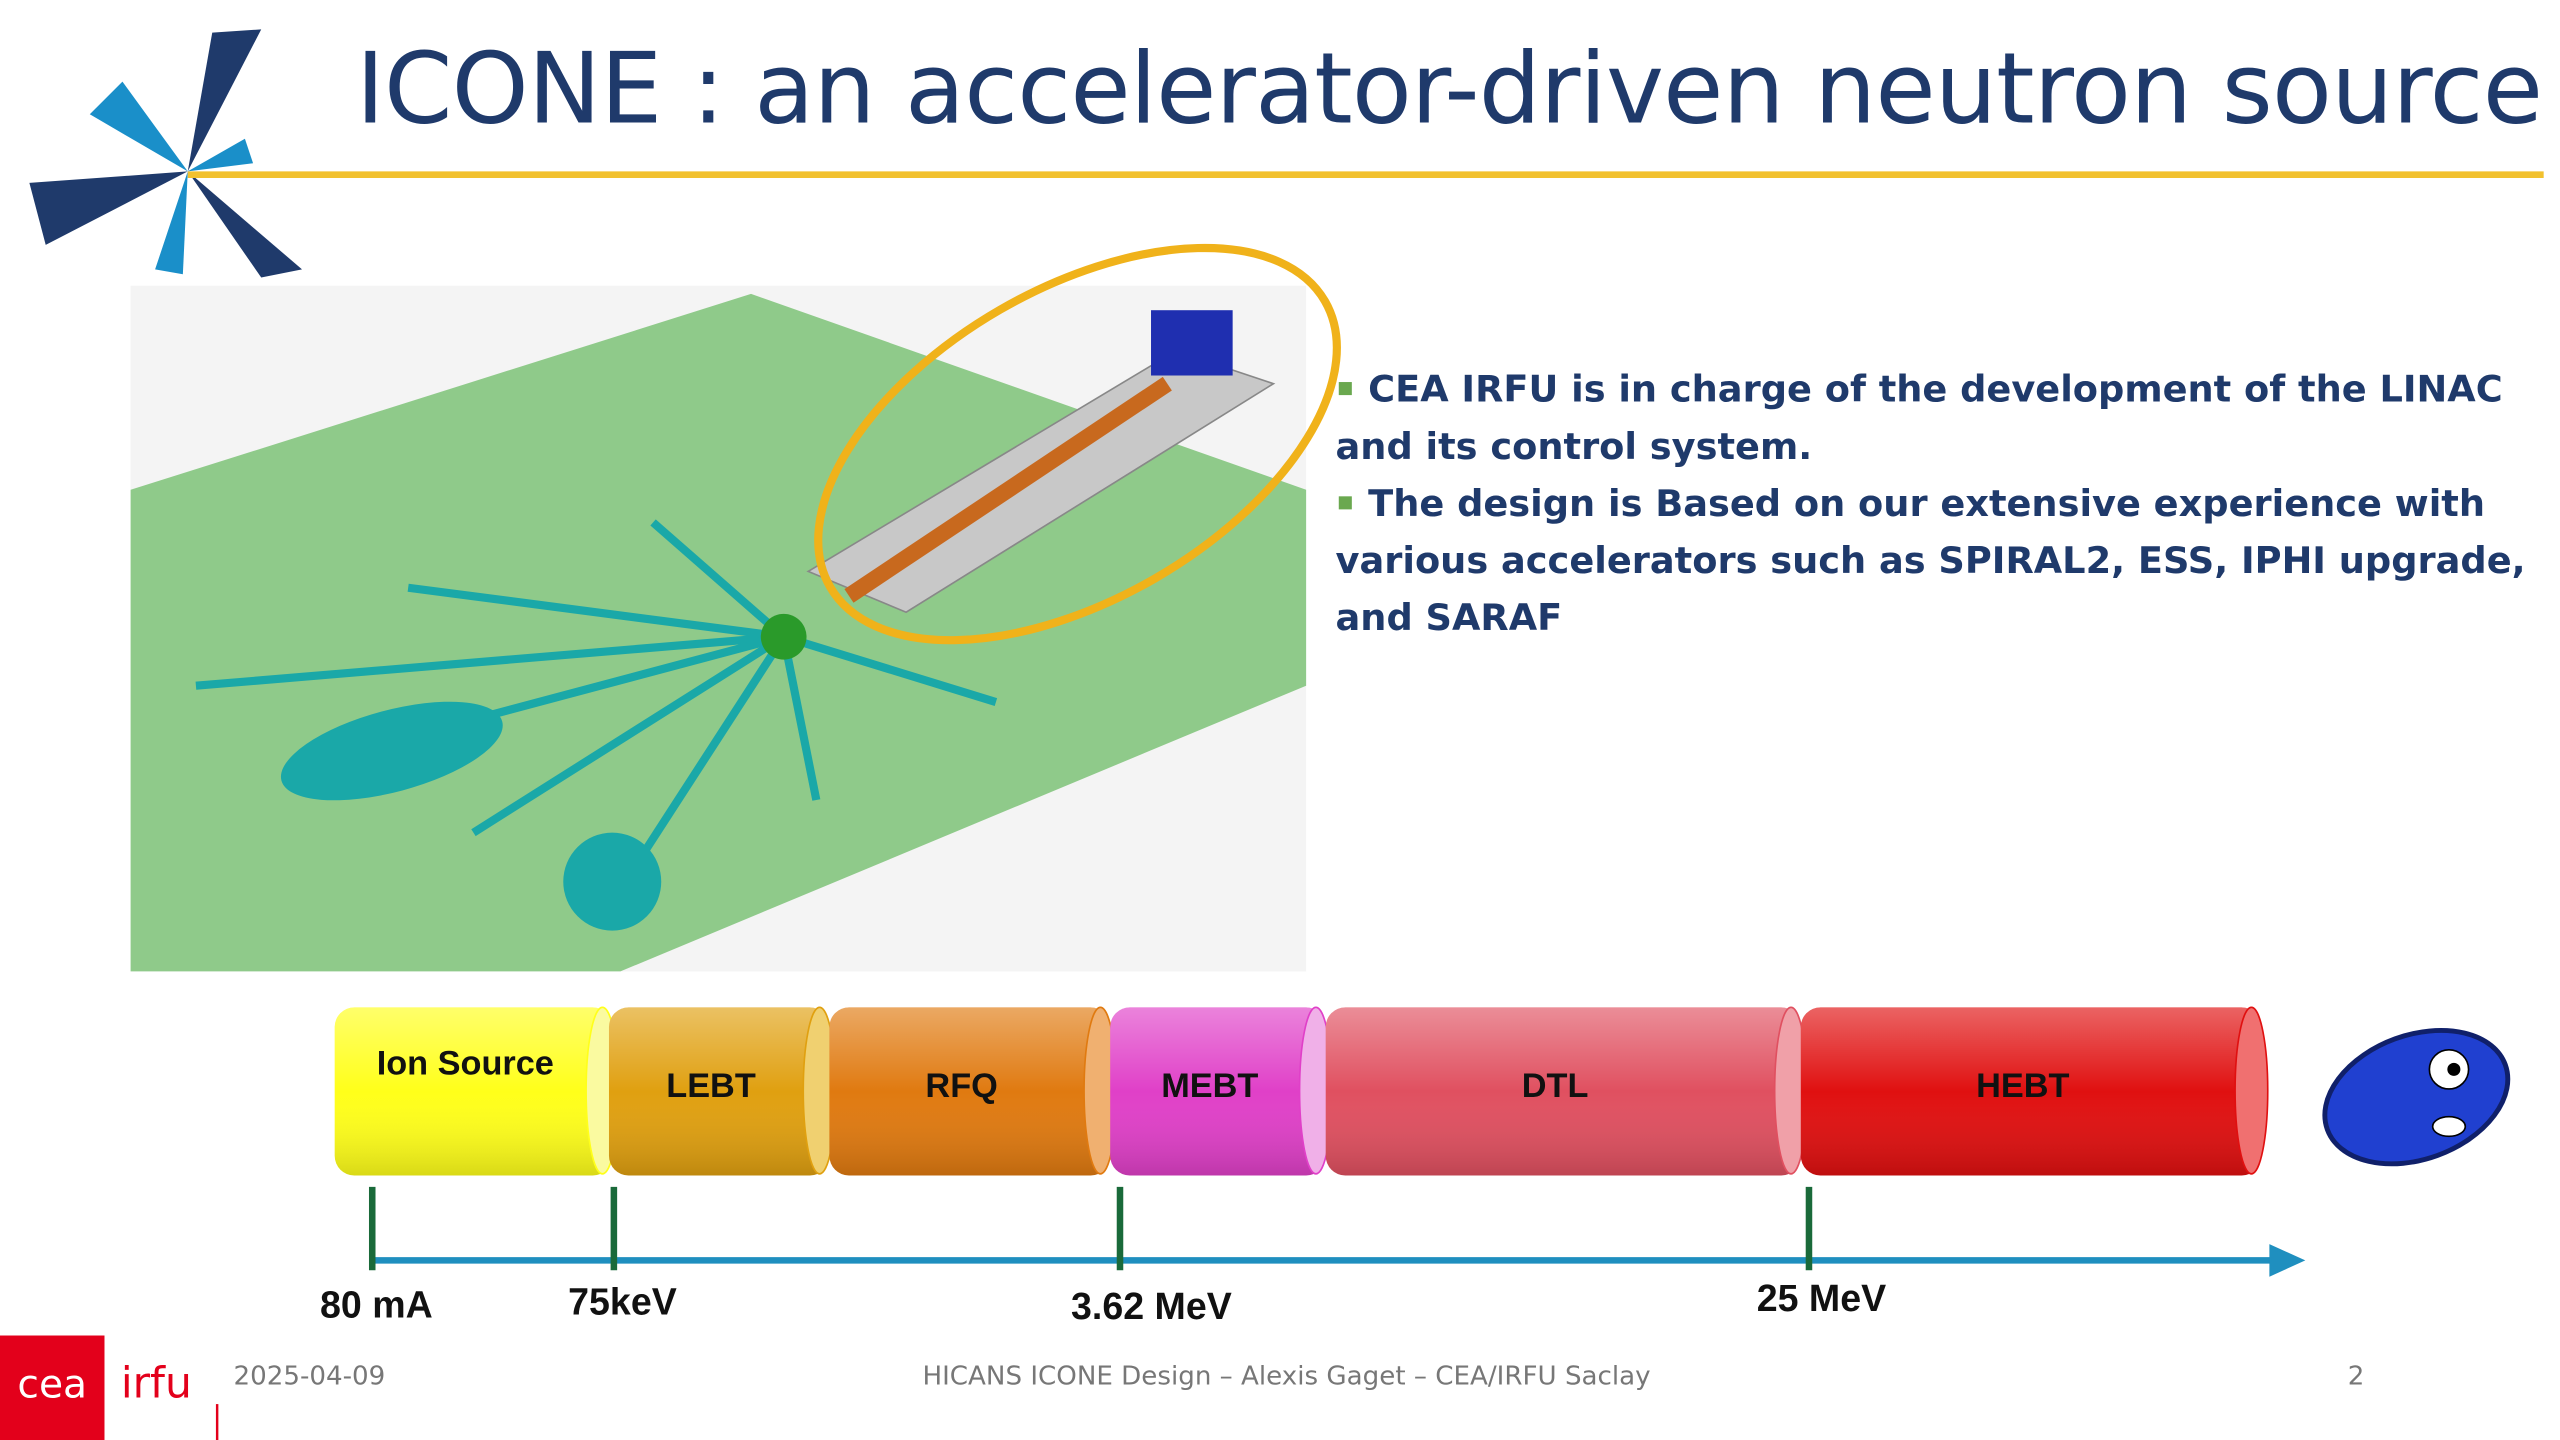  Describe the element at coordinates (156, 1384) in the screenshot. I see `irfu-logo-text: irfu` at that location.